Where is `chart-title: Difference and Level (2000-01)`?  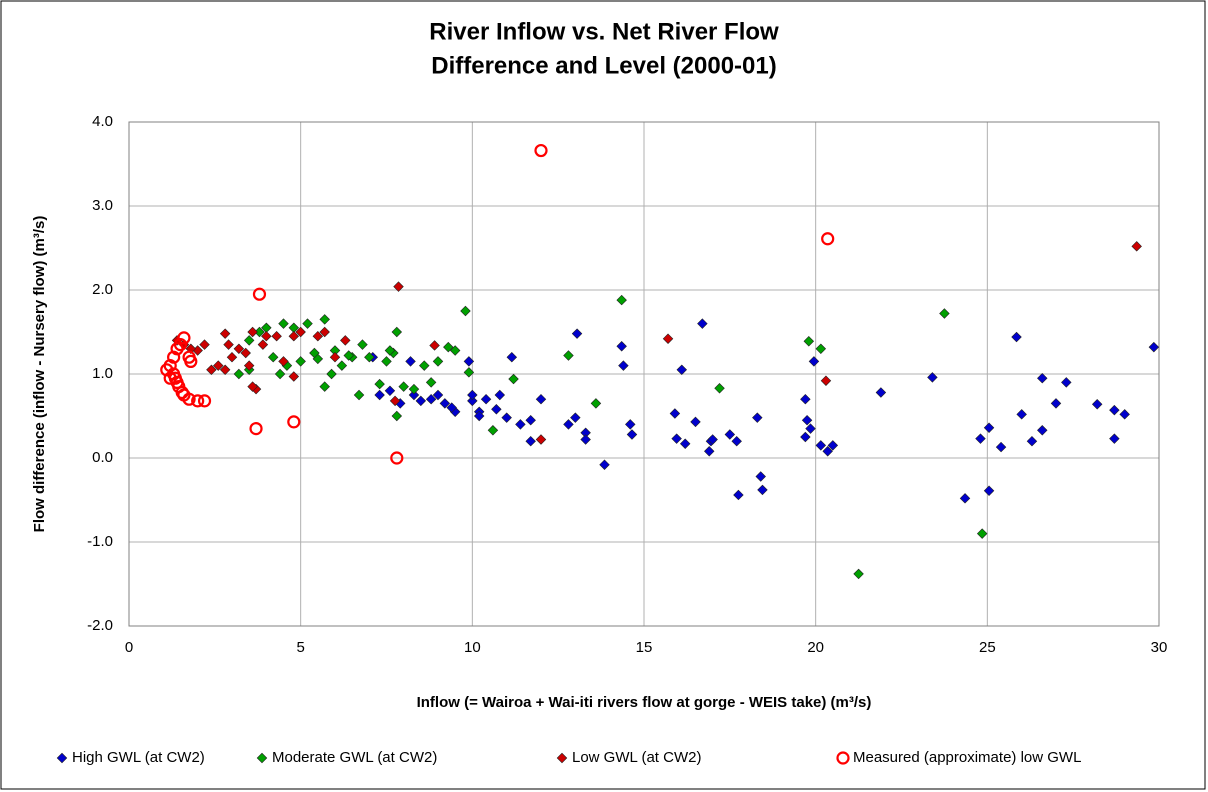 chart-title: Difference and Level (2000-01) is located at coordinates (603, 65).